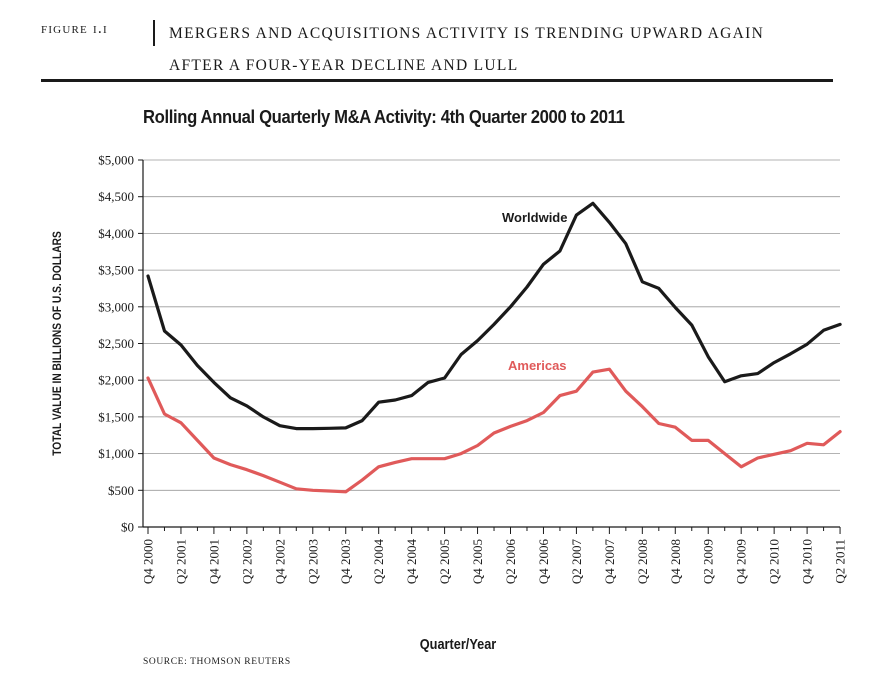 The image size is (896, 684). Describe the element at coordinates (312, 561) in the screenshot. I see `x-tick-label: Q2 2003` at that location.